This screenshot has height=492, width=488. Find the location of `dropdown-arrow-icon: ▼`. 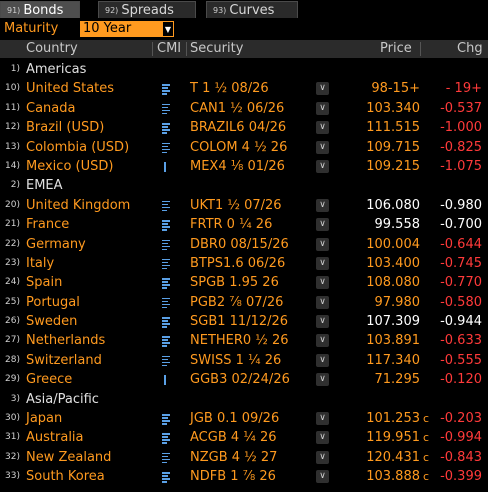

dropdown-arrow-icon: ▼ is located at coordinates (168, 29).